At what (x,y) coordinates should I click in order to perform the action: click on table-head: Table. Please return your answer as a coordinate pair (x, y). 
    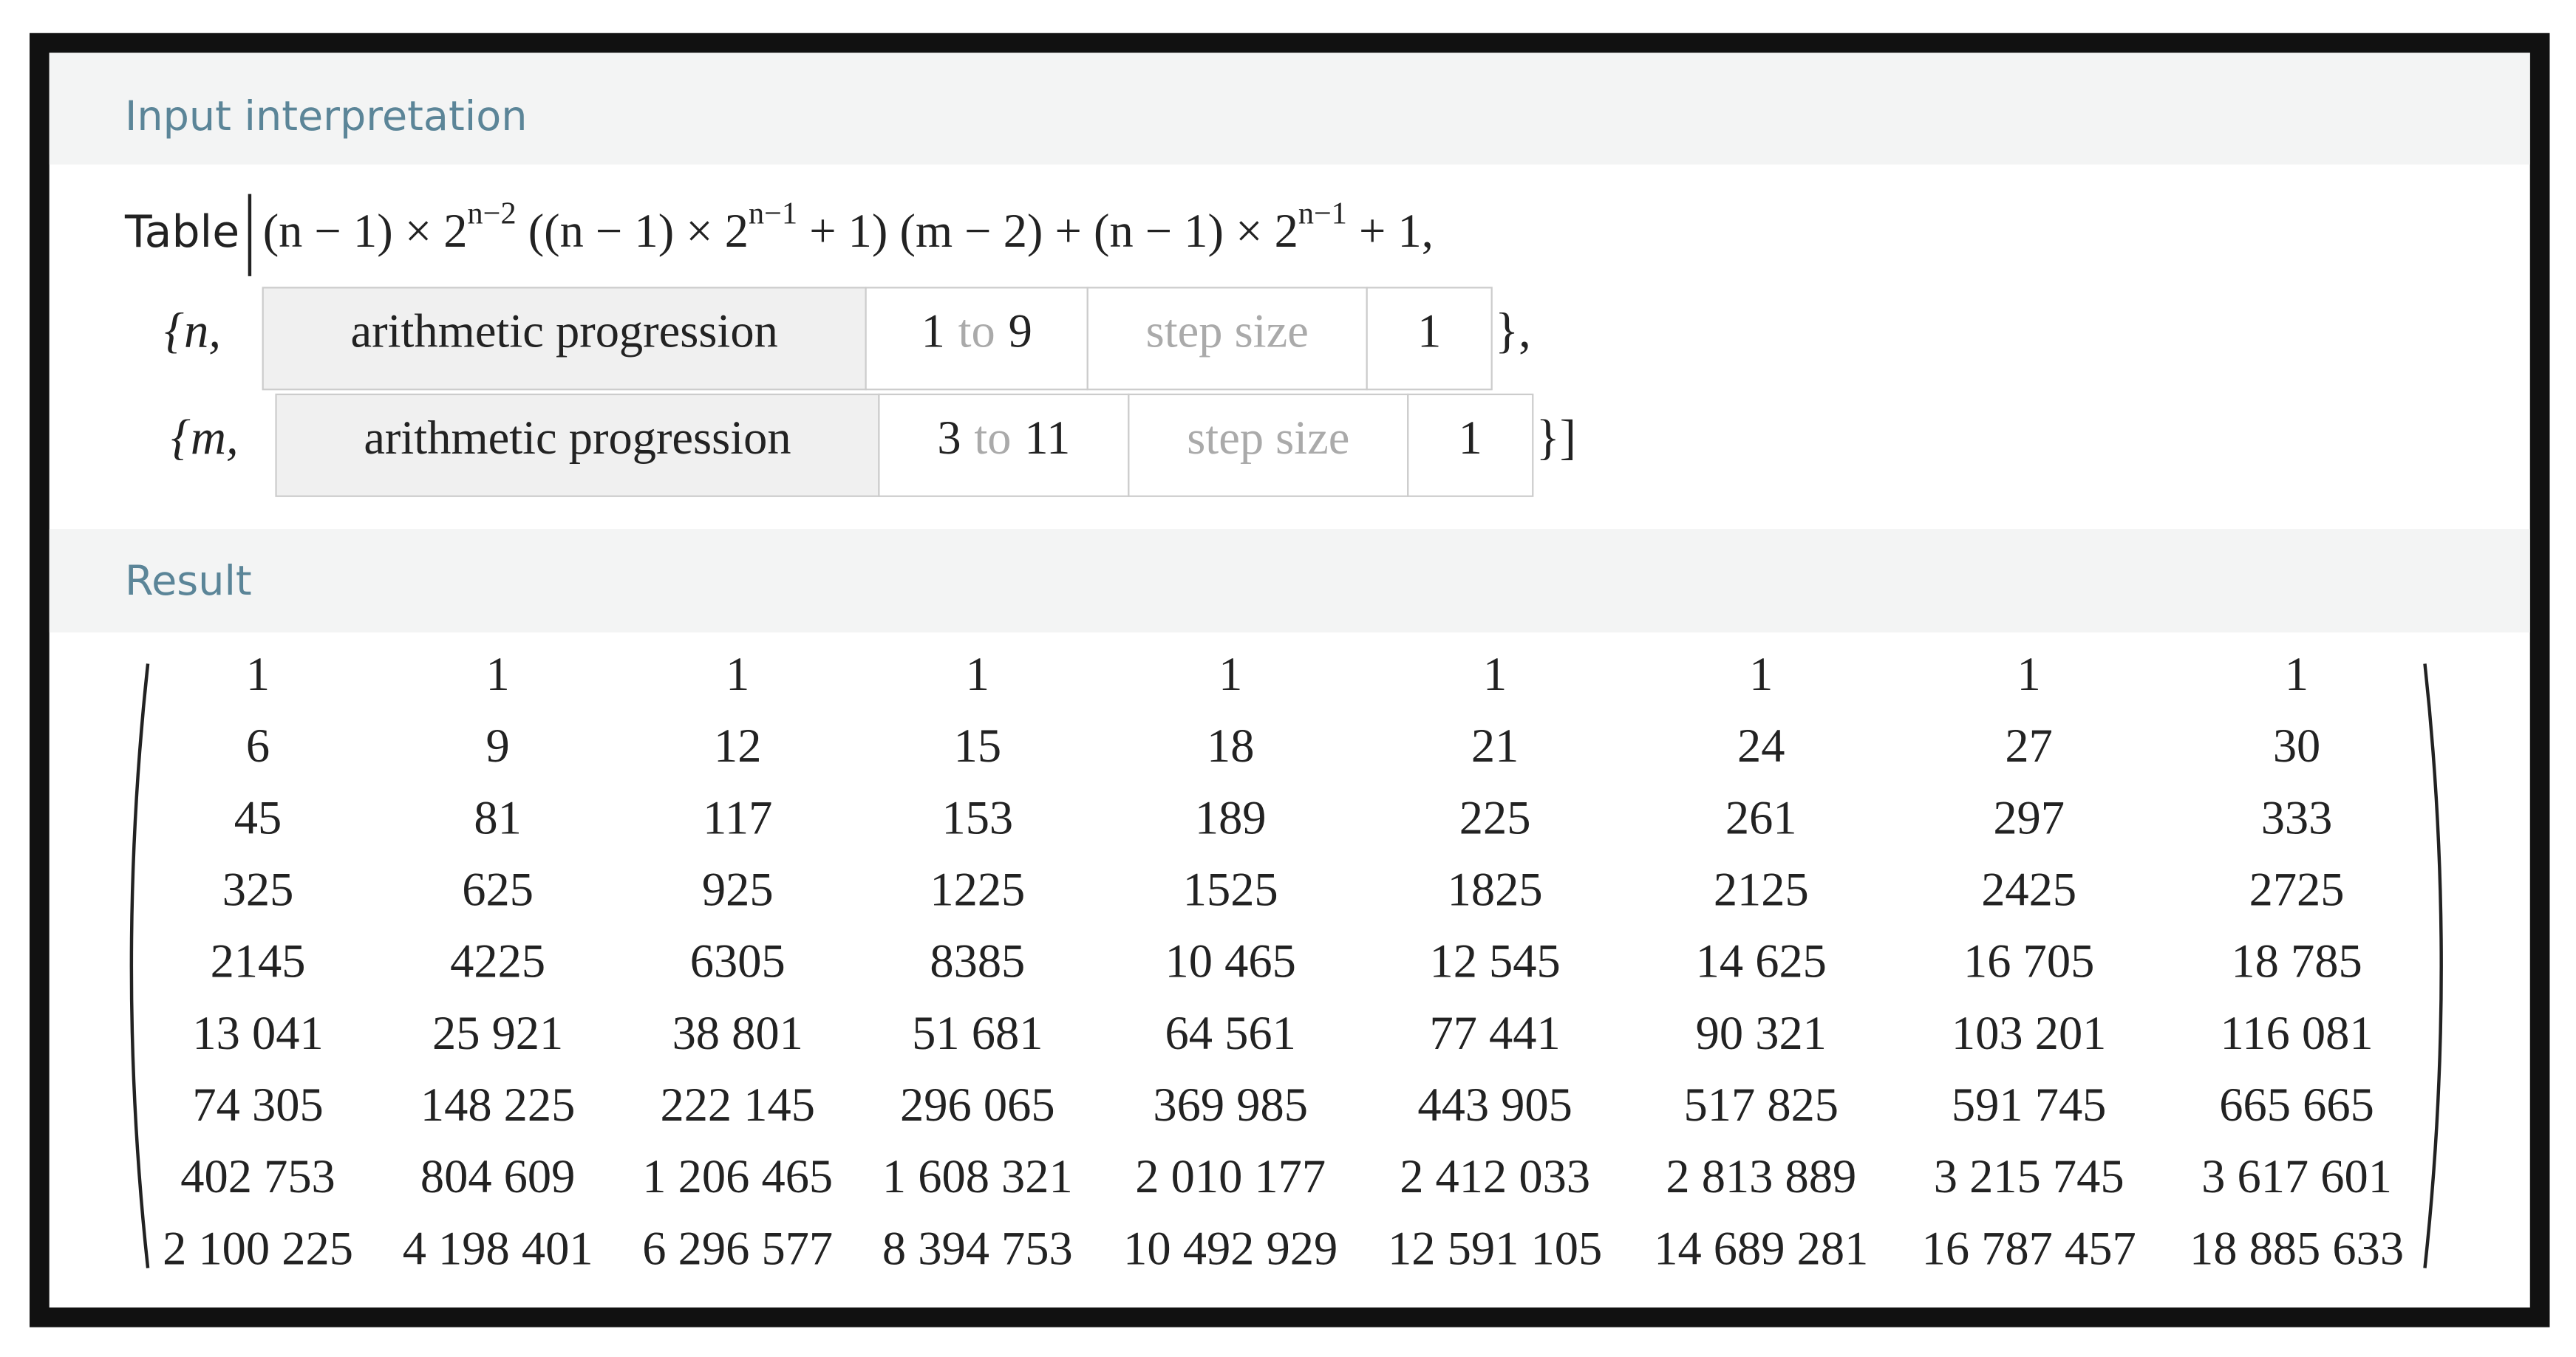
    Looking at the image, I should click on (181, 232).